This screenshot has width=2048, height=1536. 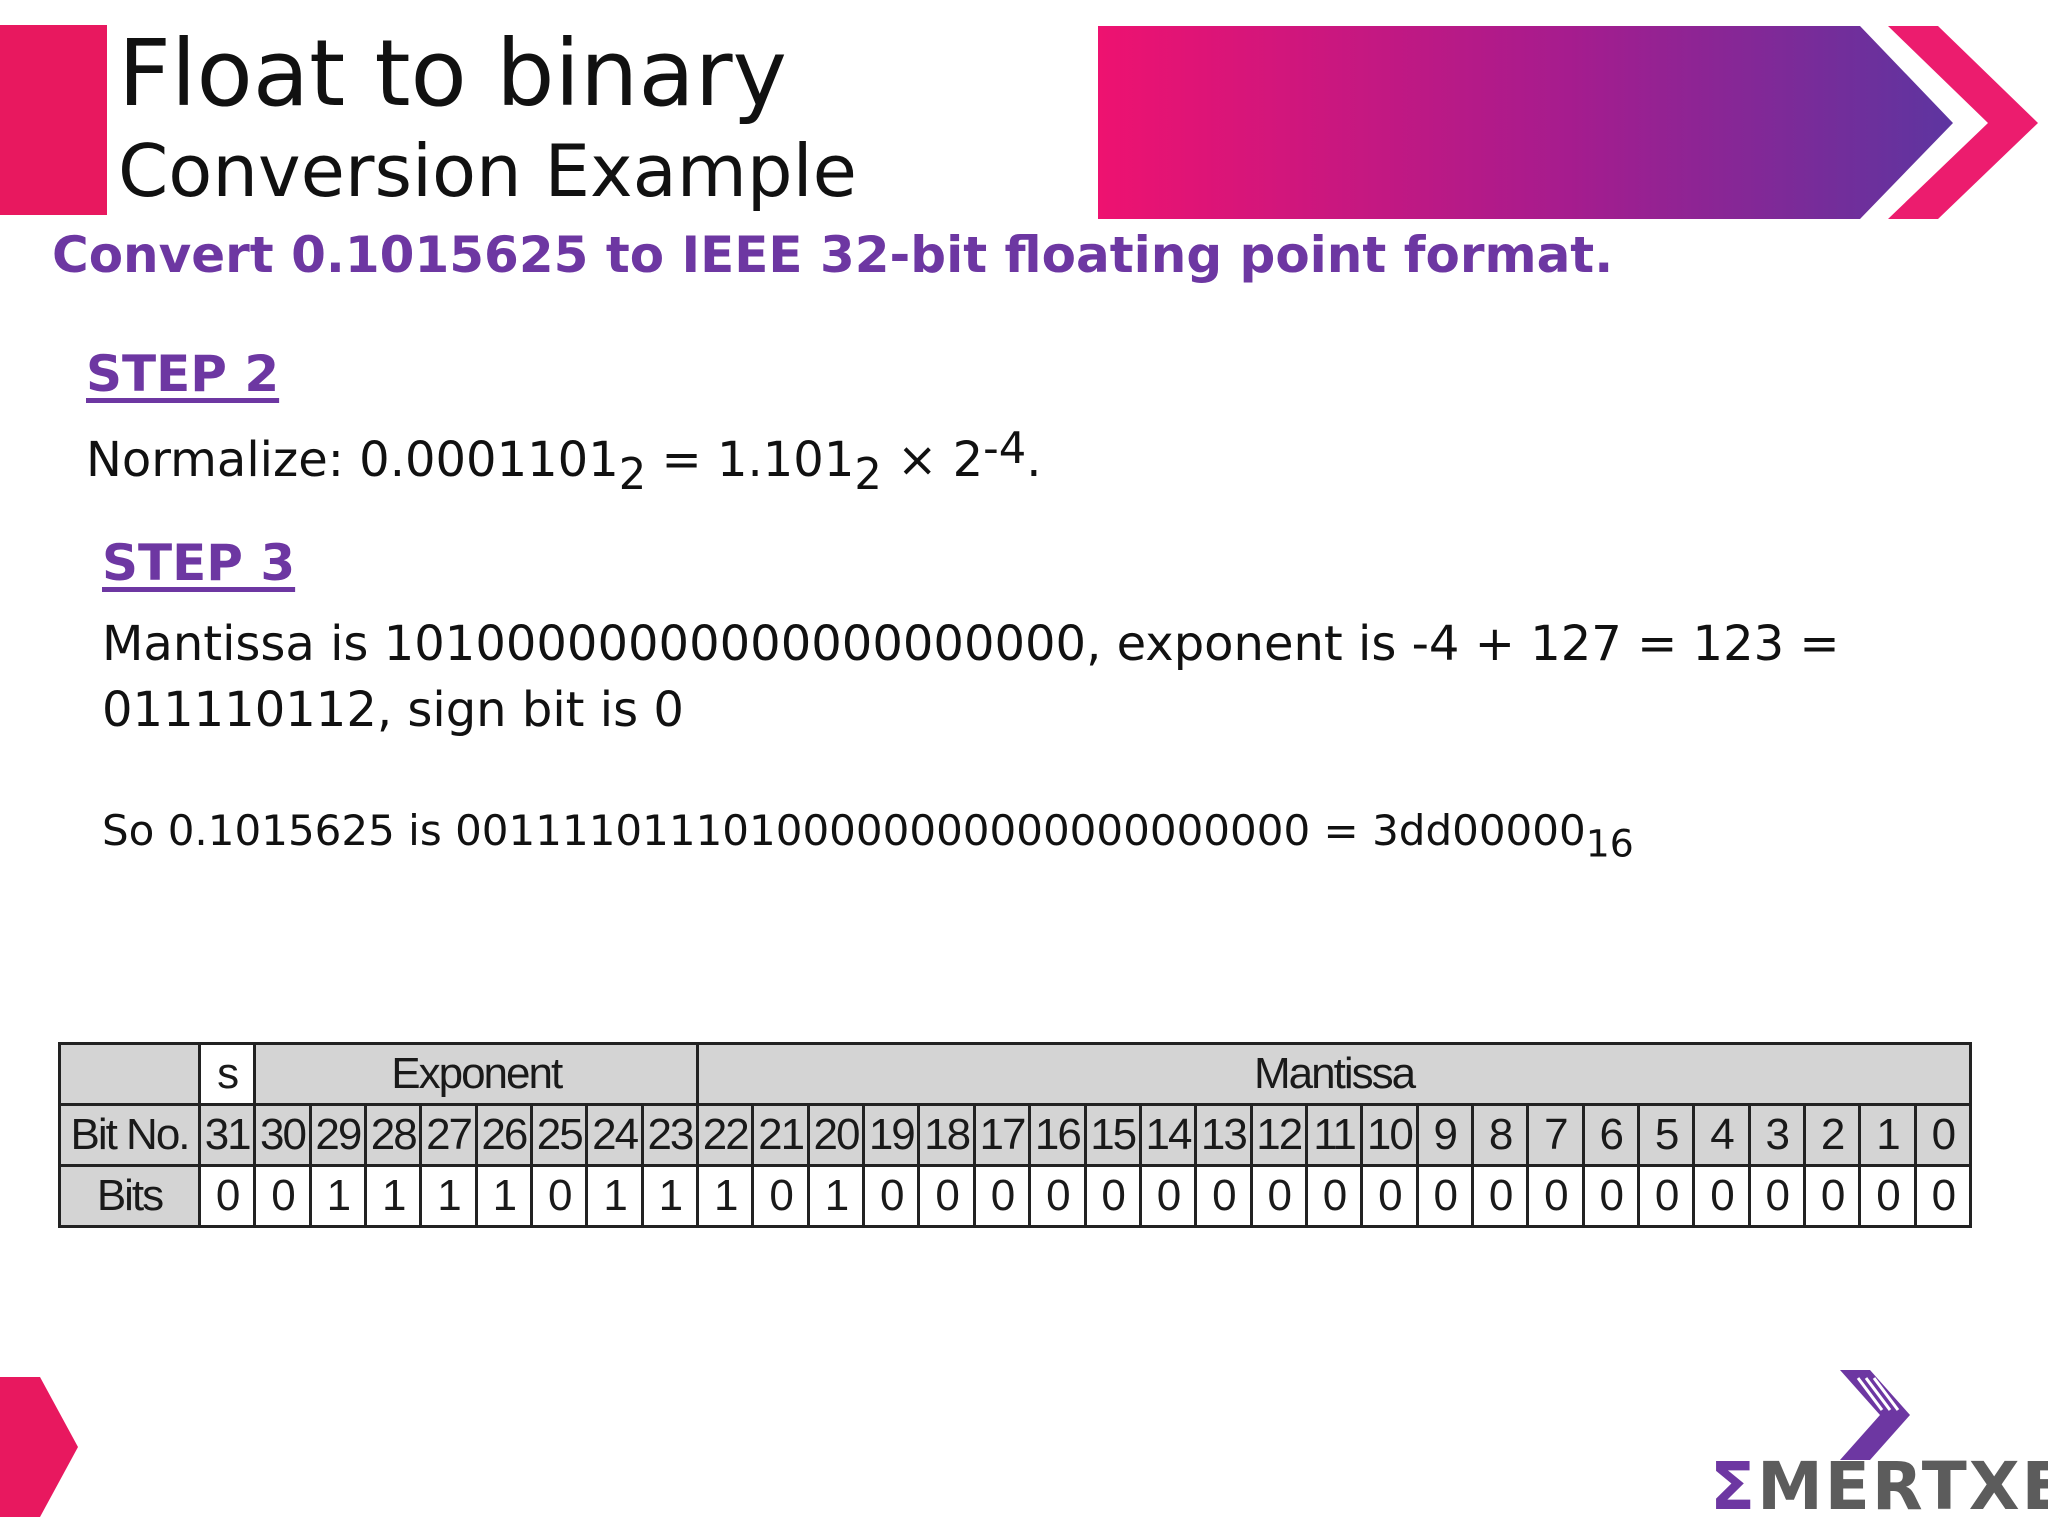 I want to click on logo-wordmark: ΣMERTXE, so click(x=1879, y=1486).